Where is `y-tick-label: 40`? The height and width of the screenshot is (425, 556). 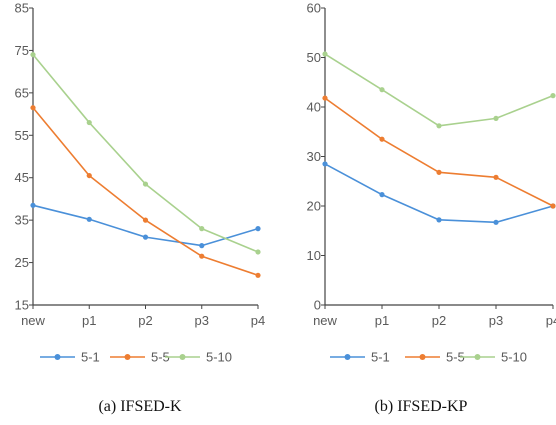
y-tick-label: 40 is located at coordinates (314, 107).